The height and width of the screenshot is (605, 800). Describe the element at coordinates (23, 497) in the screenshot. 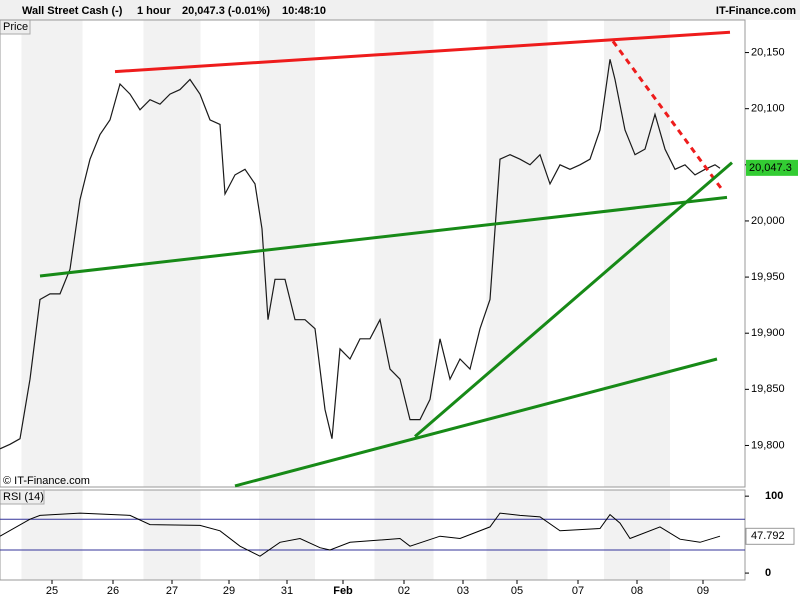

I see `rsi-label: RSI (14)` at that location.